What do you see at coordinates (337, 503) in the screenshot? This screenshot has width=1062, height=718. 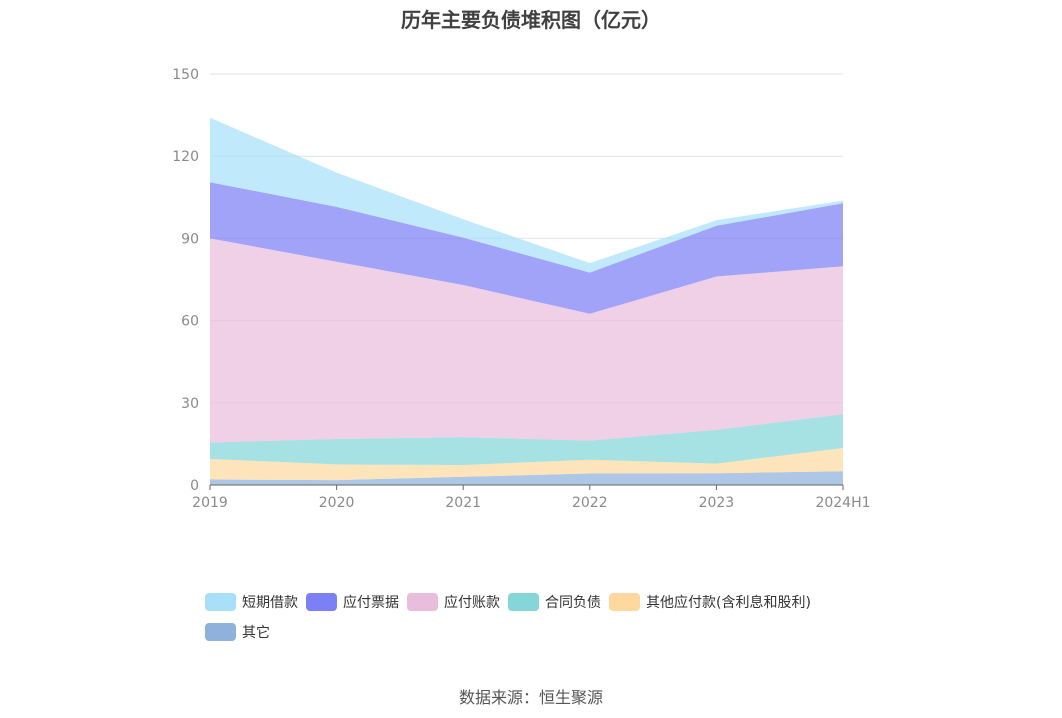 I see `x-tick-label: 2020` at bounding box center [337, 503].